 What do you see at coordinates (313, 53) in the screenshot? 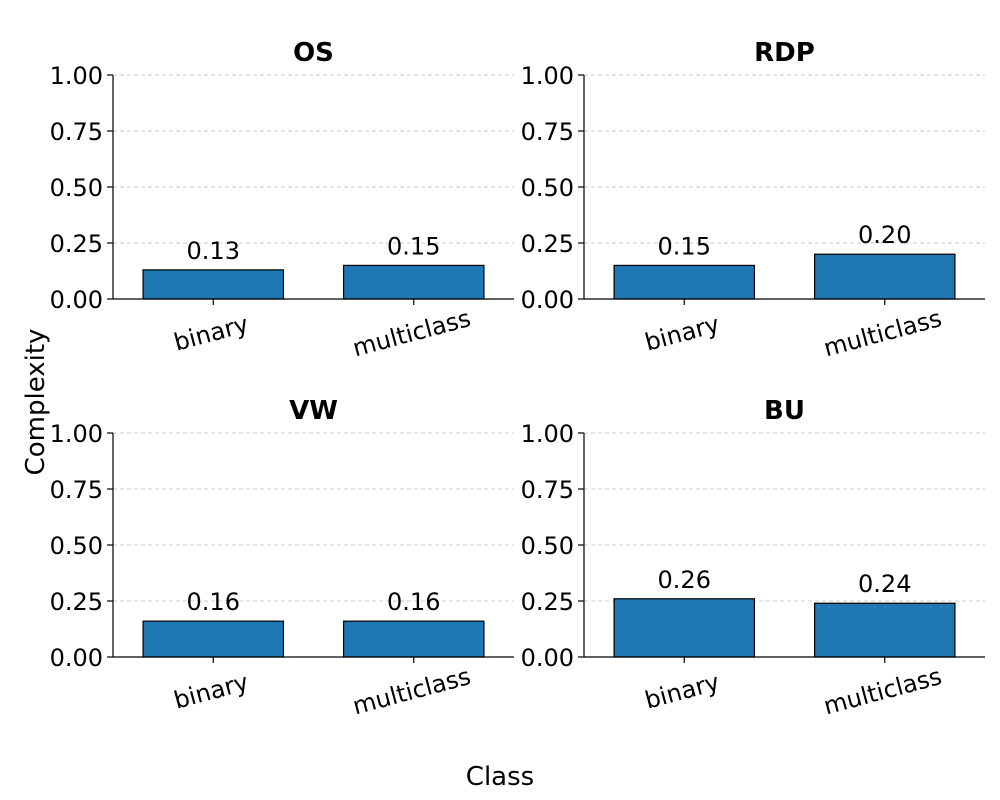
I see `chart-title: OS` at bounding box center [313, 53].